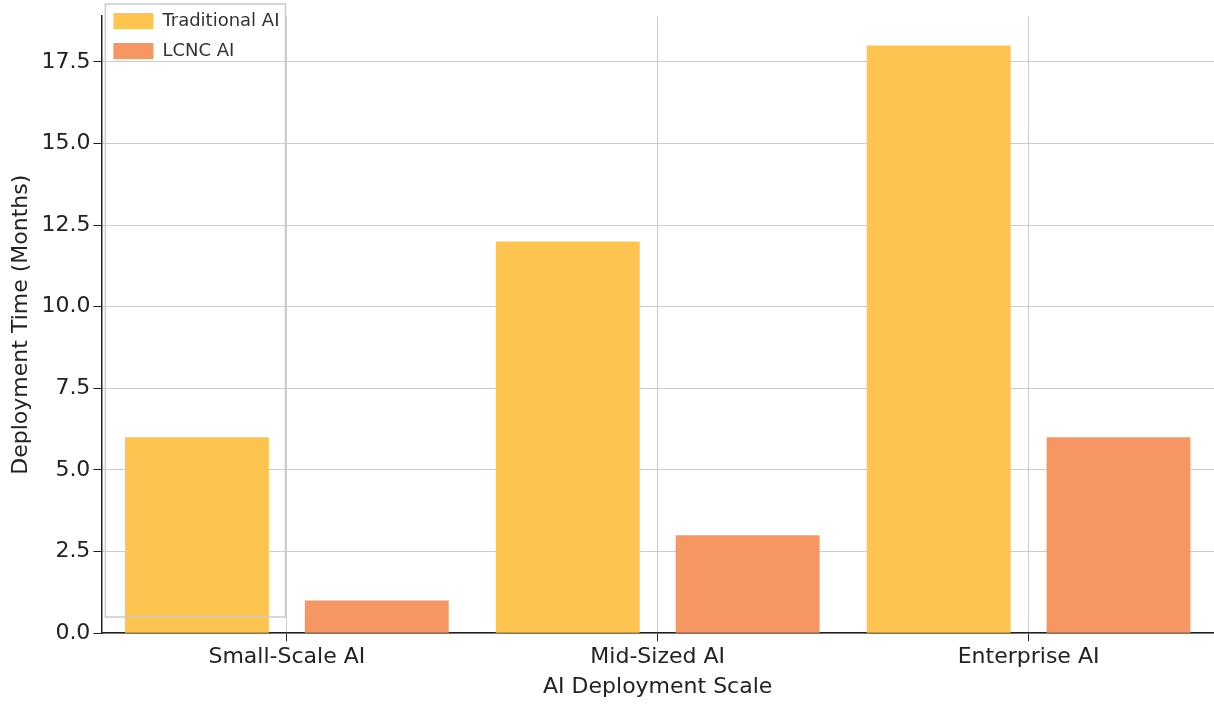 This screenshot has height=704, width=1214. I want to click on y-tick-label: 15.0, so click(66, 142).